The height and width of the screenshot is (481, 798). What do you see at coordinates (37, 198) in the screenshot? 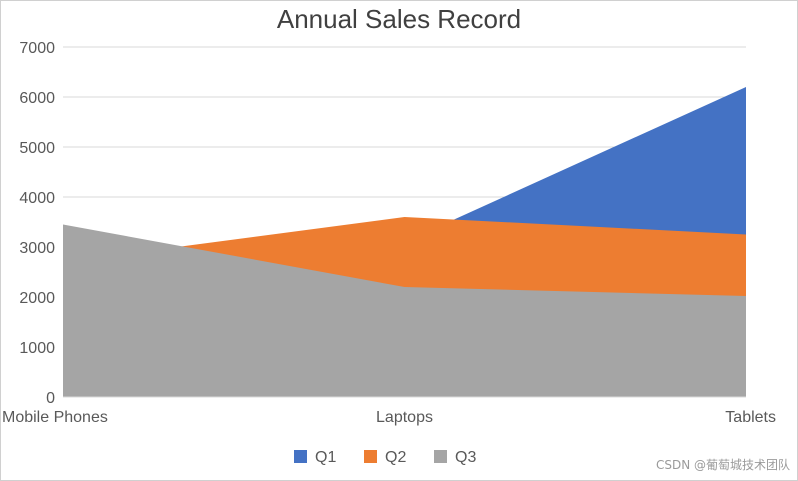
I see `y-tick-label: 4000` at bounding box center [37, 198].